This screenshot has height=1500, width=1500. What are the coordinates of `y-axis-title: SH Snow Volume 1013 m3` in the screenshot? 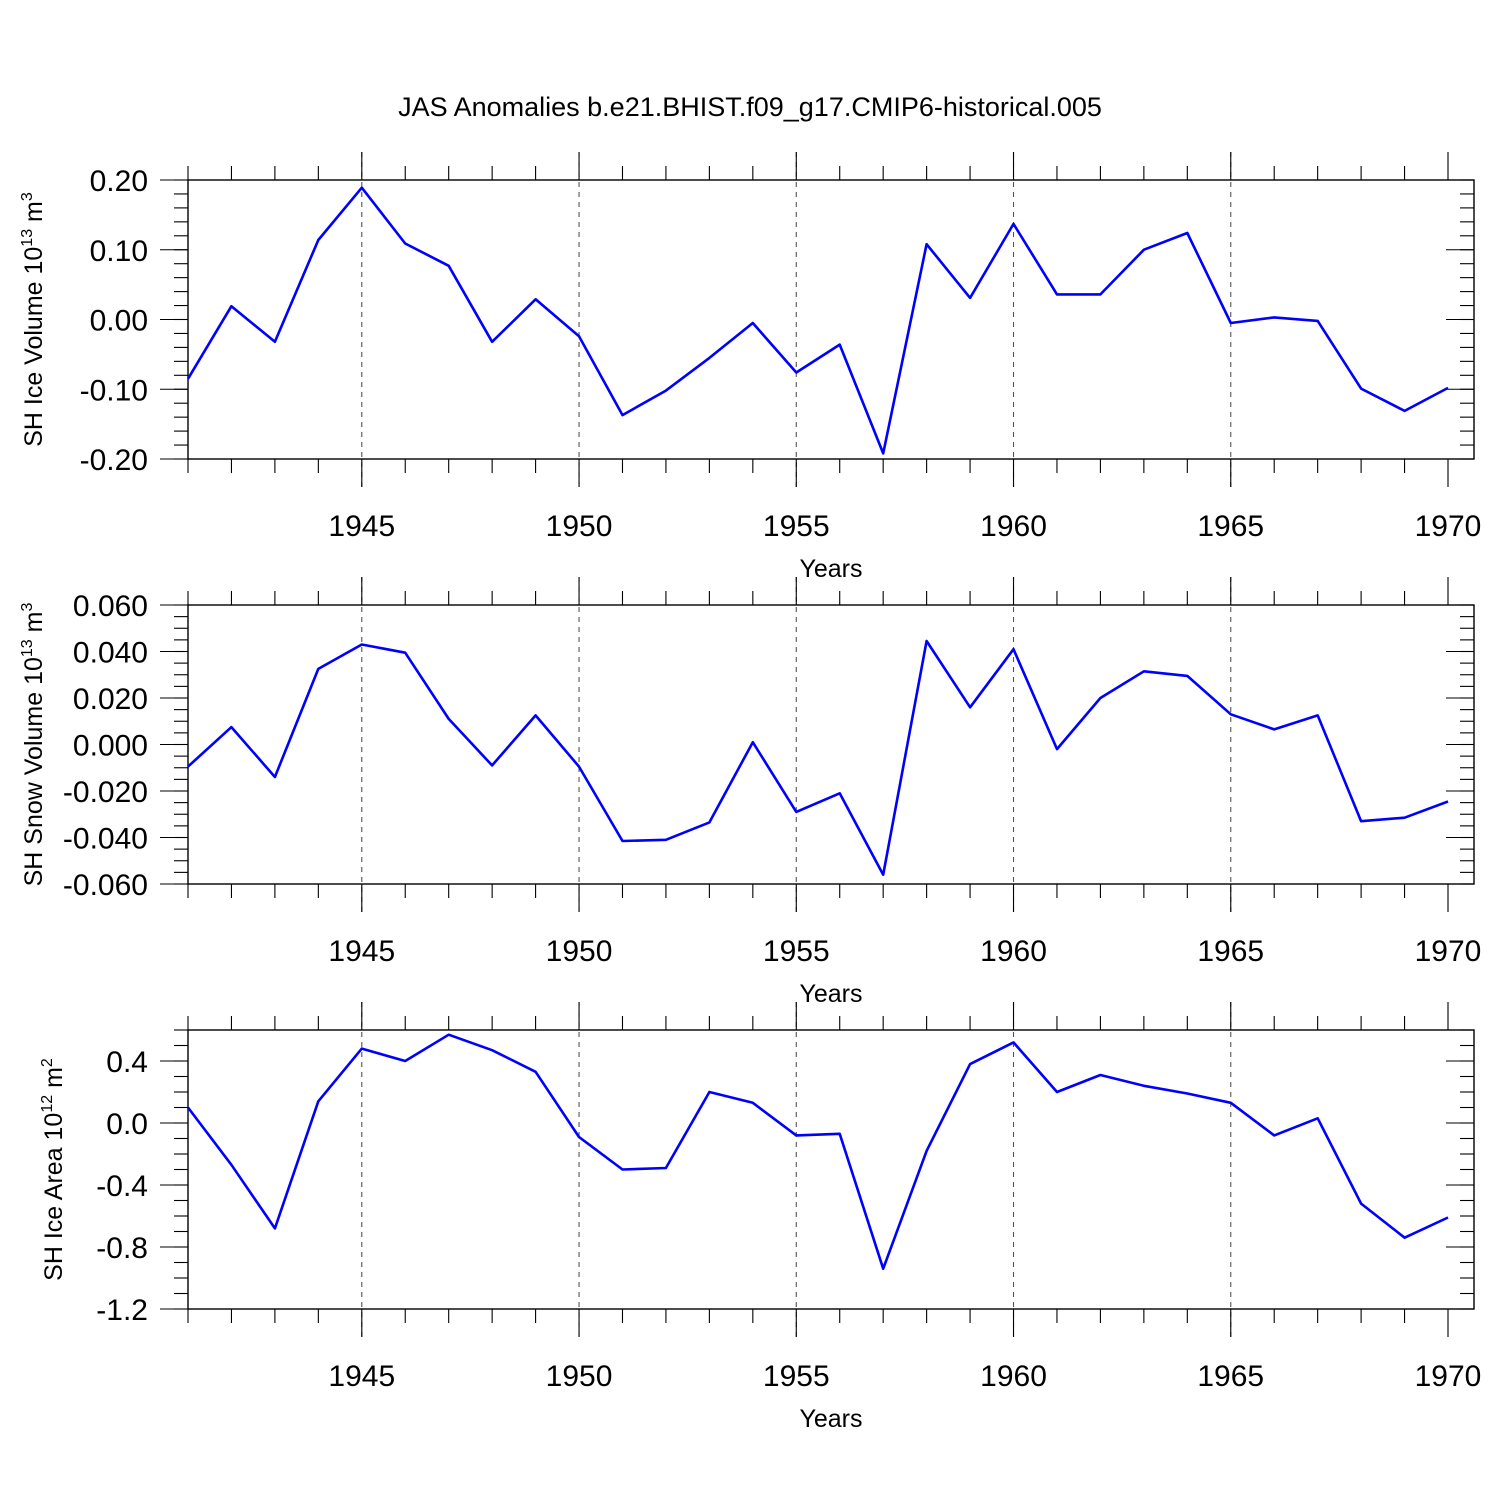 It's located at (33, 745).